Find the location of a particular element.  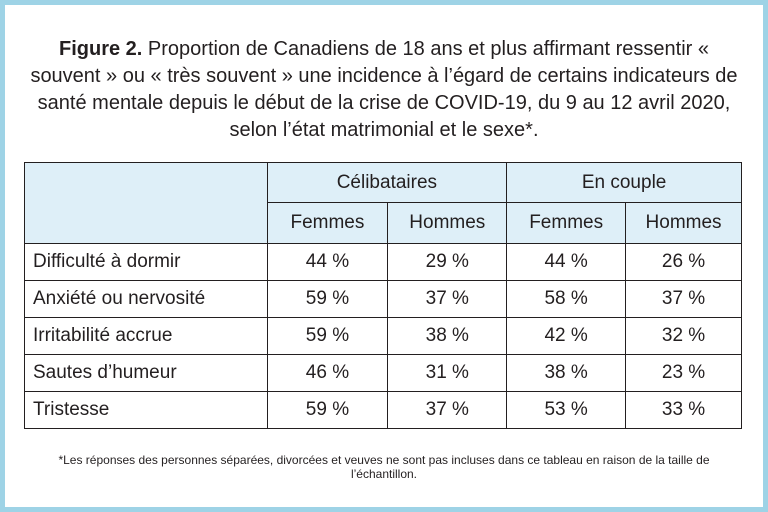

value-cell: 32 % is located at coordinates (683, 336).